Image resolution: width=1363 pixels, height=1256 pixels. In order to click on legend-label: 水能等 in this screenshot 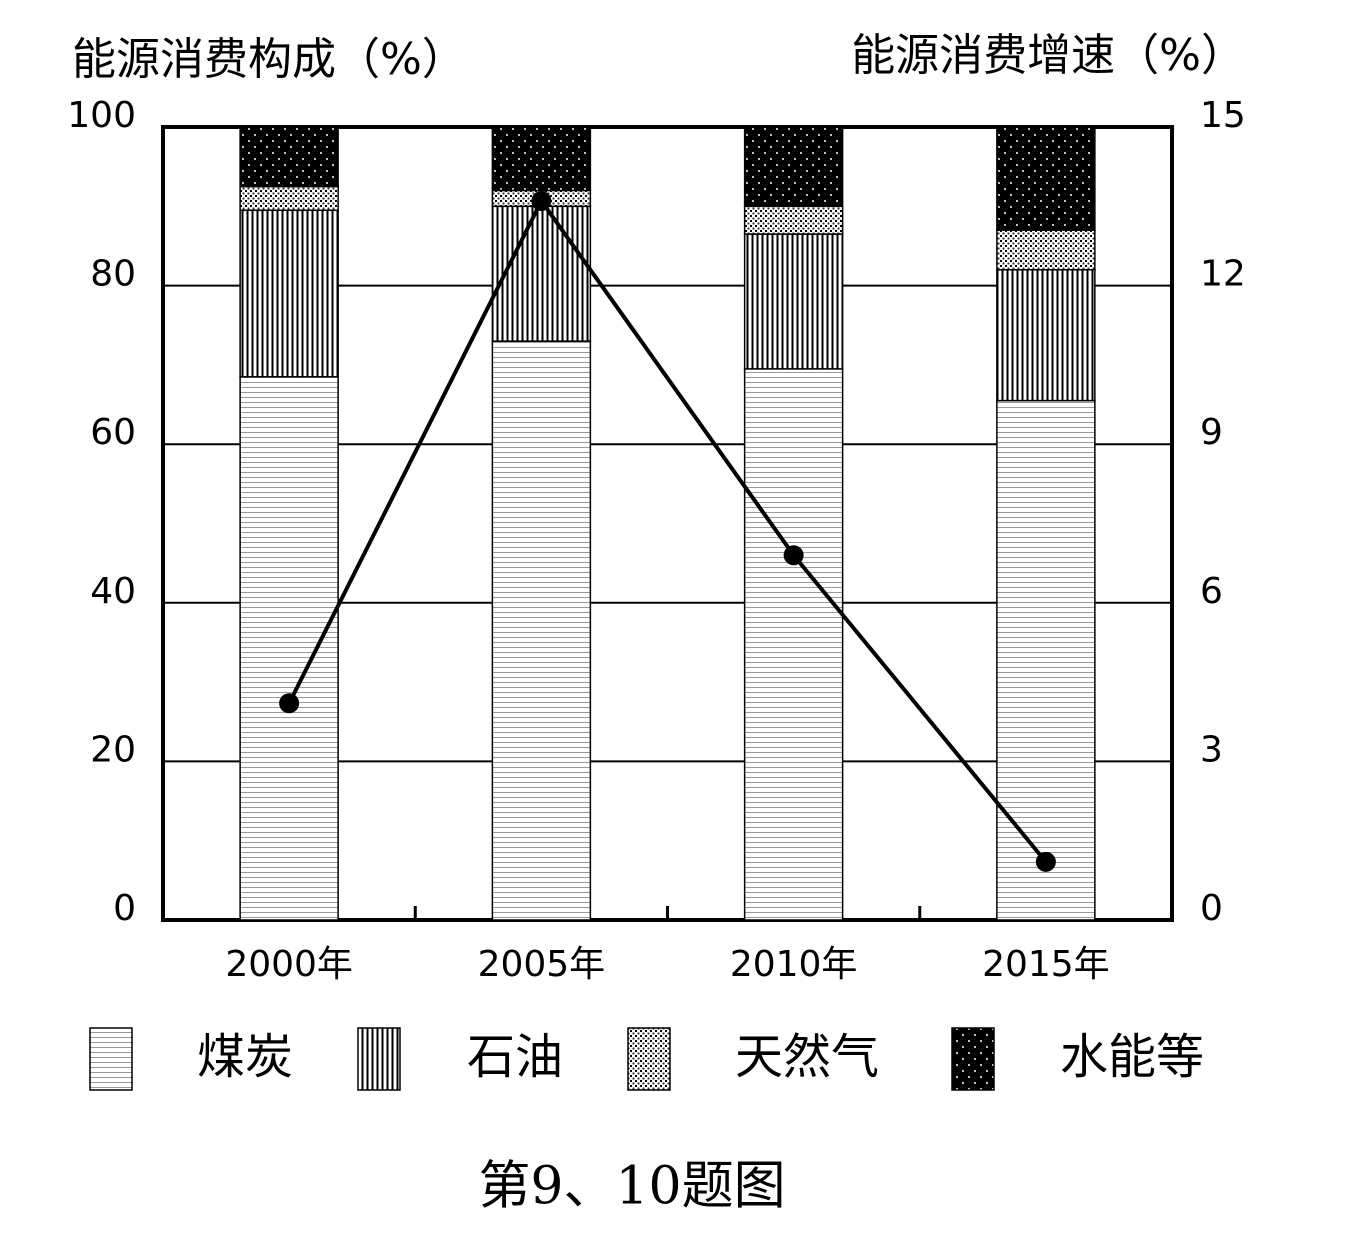, I will do `click(1132, 1057)`.